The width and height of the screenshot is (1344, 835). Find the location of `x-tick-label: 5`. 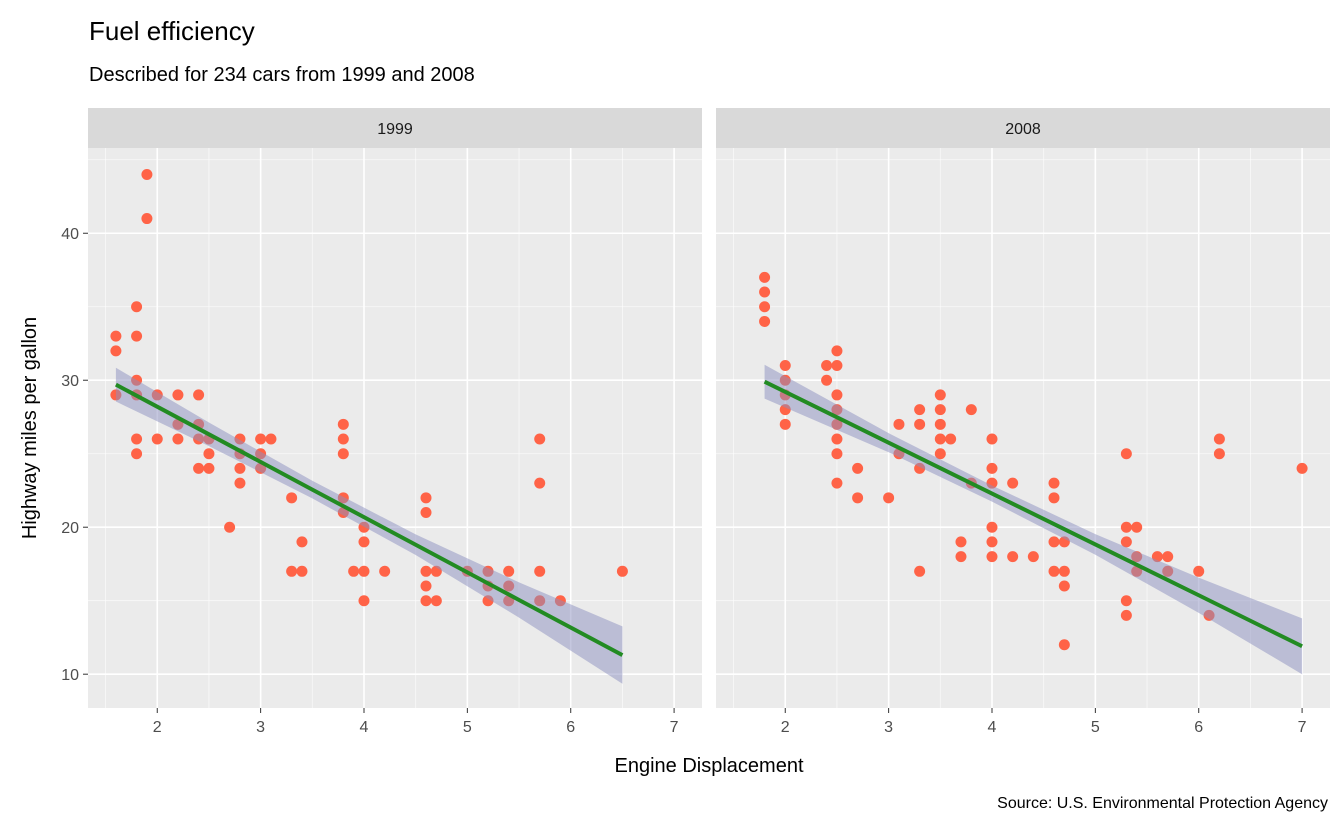

x-tick-label: 5 is located at coordinates (1095, 727).